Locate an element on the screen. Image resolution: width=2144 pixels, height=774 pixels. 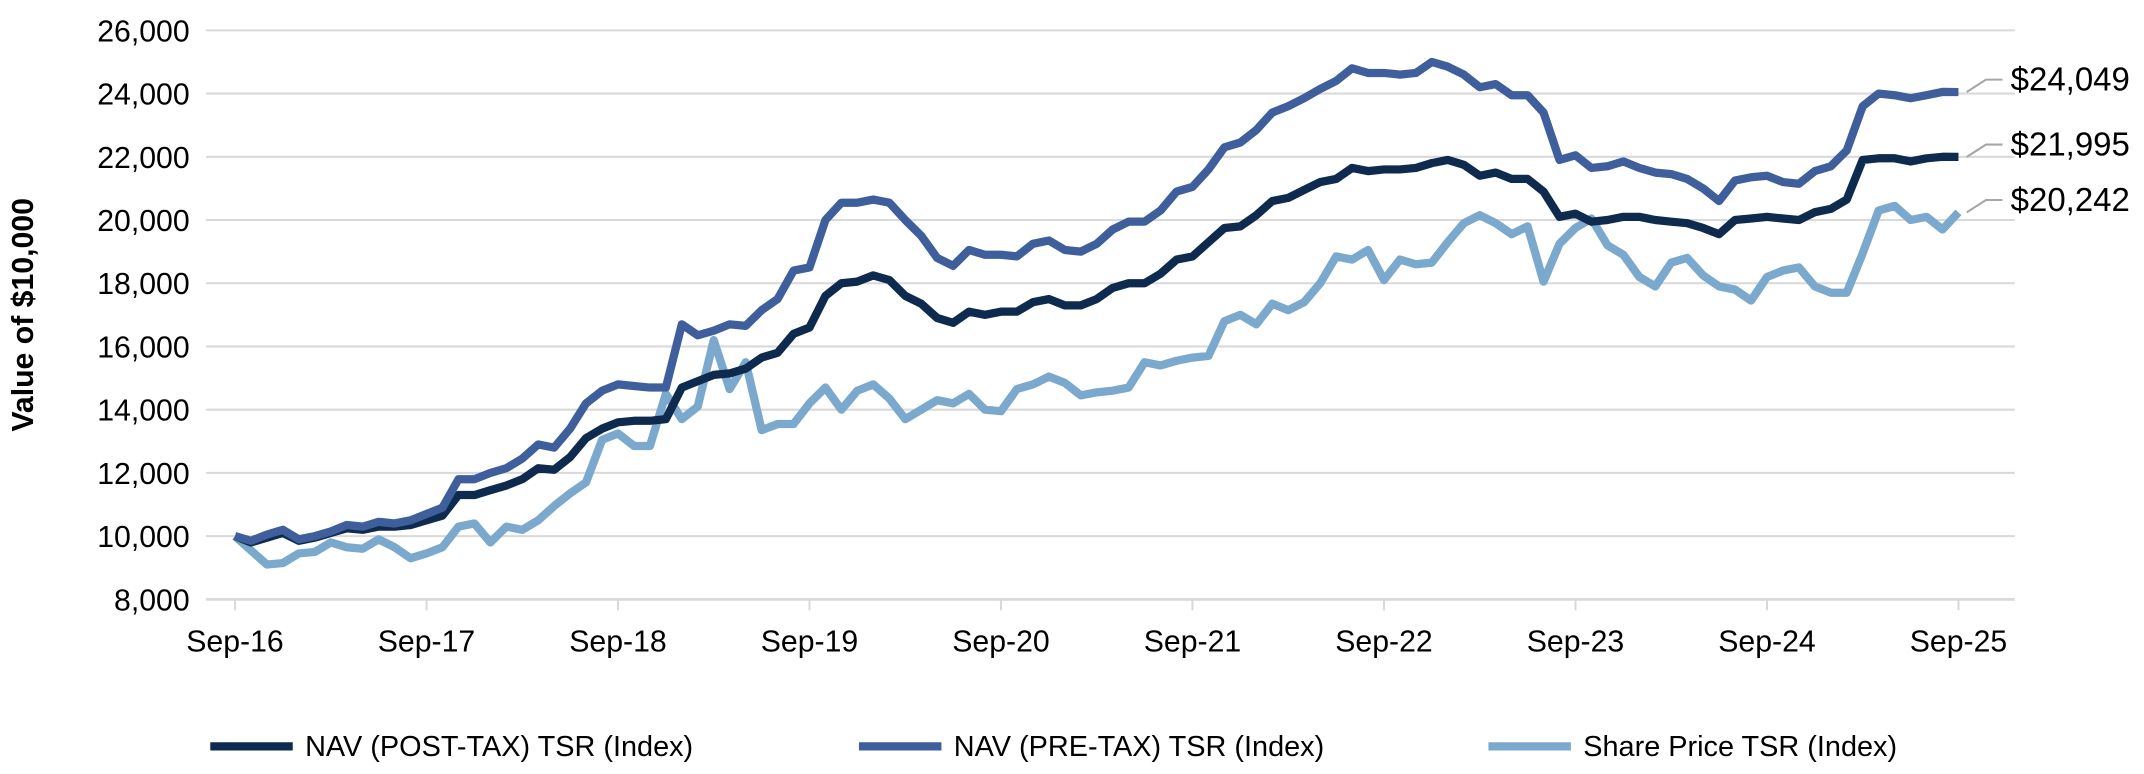
x-tick-label: Sep-24 is located at coordinates (1766, 642).